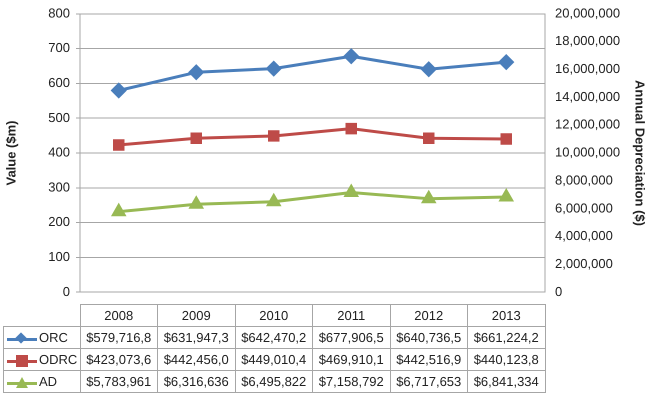 The image size is (651, 396). I want to click on y-tick-label: 700, so click(59, 48).